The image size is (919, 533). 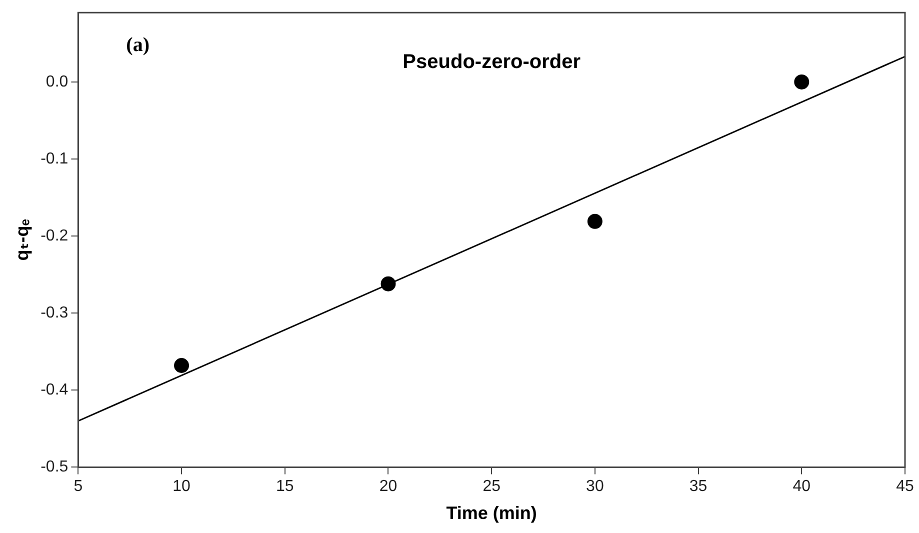 I want to click on x-tick-label: 35, so click(x=698, y=487).